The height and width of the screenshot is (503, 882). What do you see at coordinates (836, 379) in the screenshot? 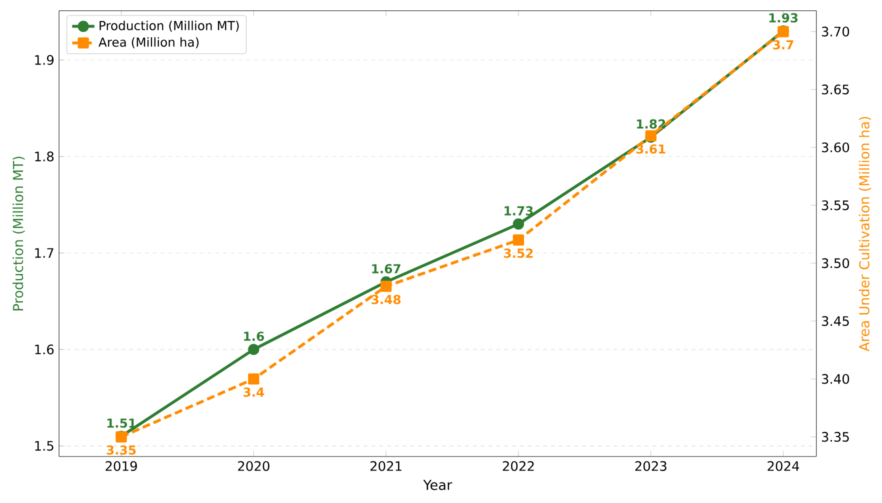
I see `y2-tick-label: 3.40` at bounding box center [836, 379].